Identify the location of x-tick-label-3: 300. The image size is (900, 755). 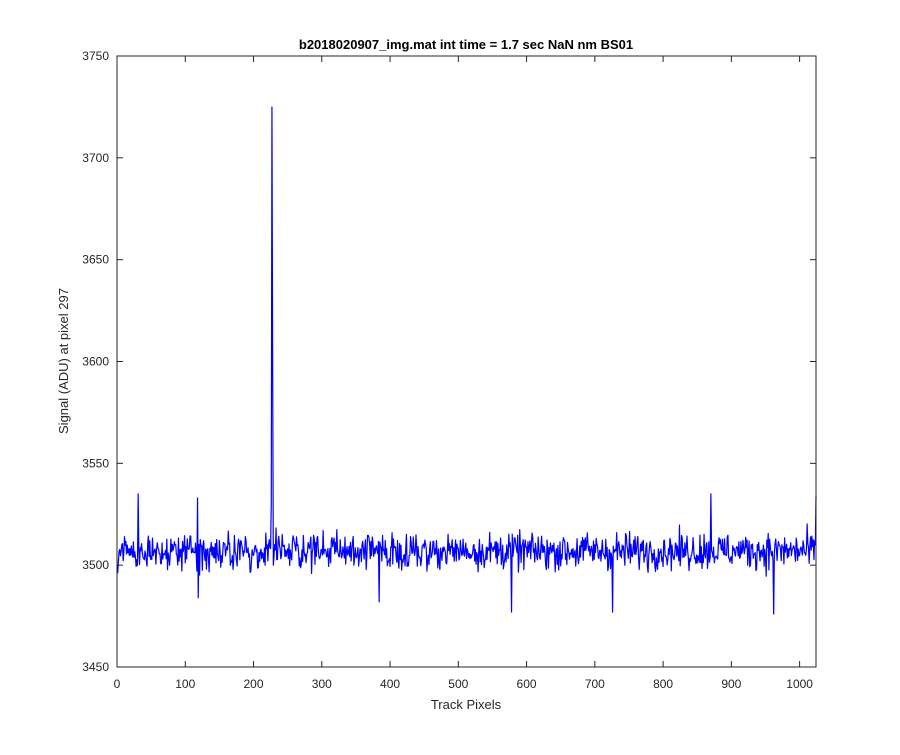
(322, 684).